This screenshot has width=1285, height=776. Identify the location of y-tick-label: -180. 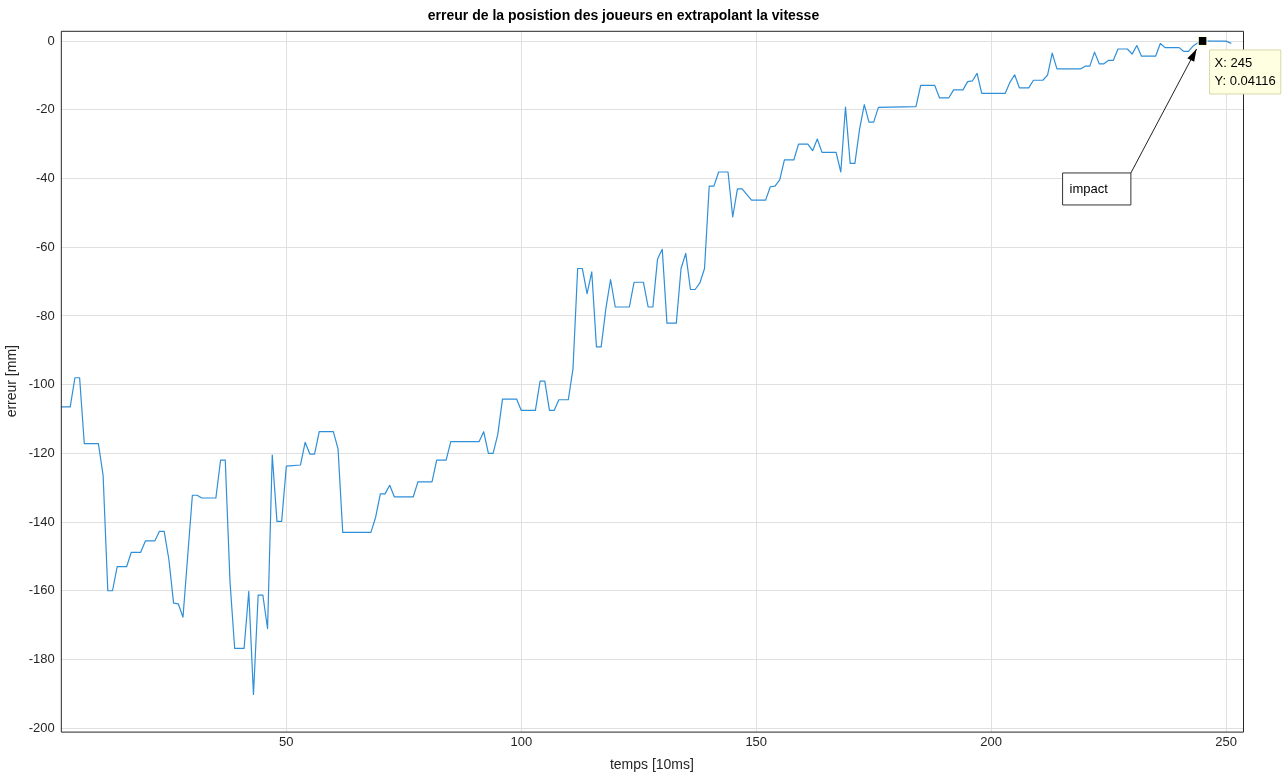
(41, 659).